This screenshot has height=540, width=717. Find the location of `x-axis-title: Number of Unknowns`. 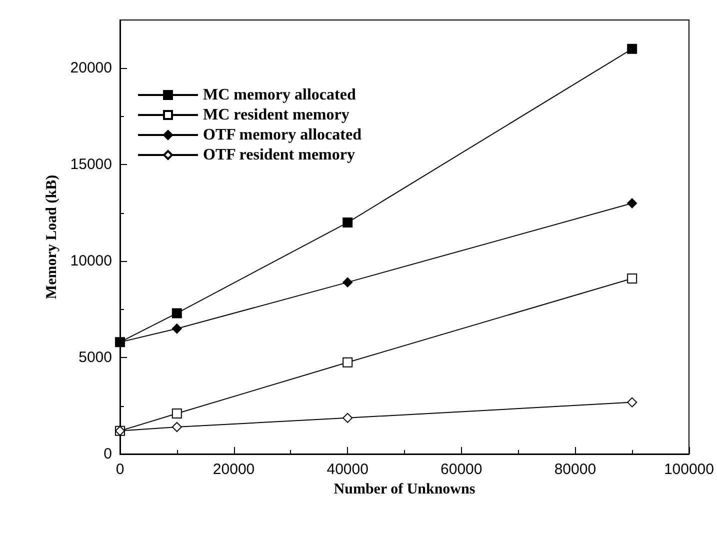

x-axis-title: Number of Unknowns is located at coordinates (405, 489).